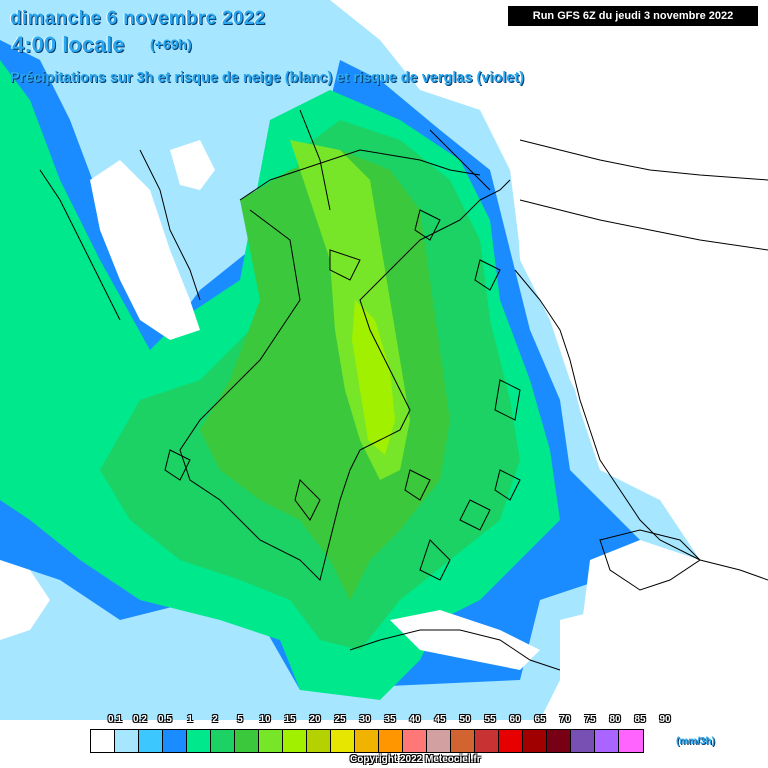  Describe the element at coordinates (590, 719) in the screenshot. I see `legend-label: 75` at that location.